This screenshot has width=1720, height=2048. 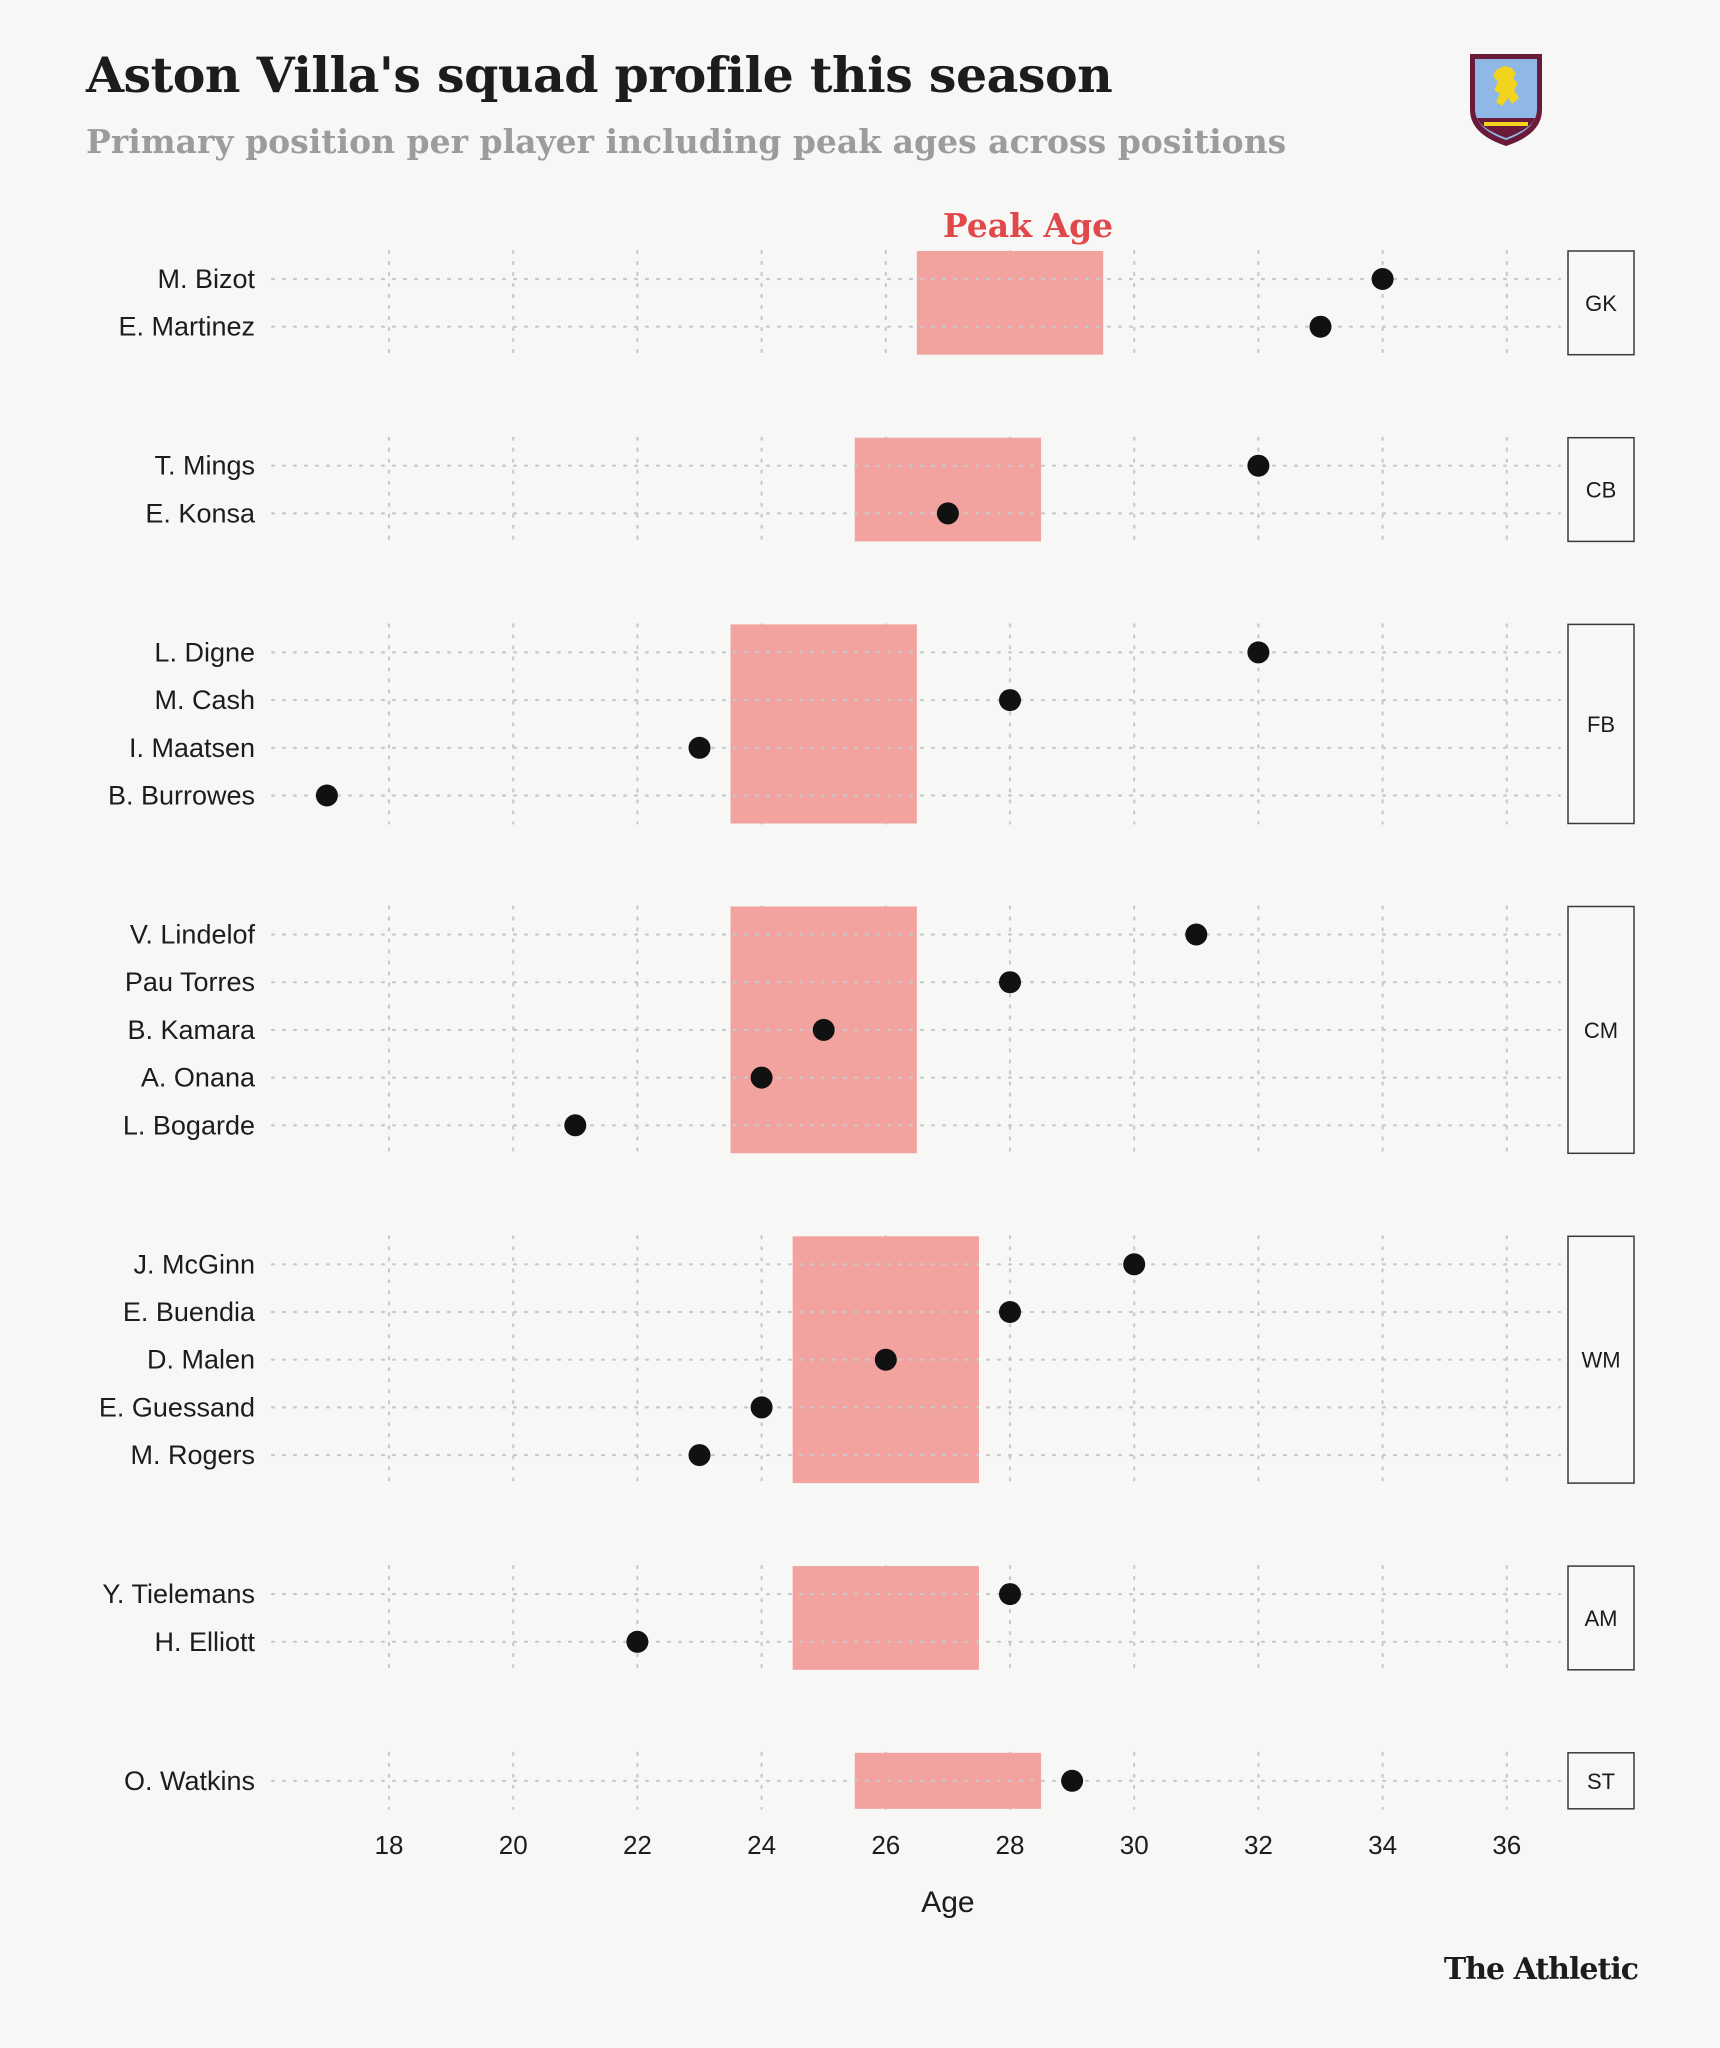 I want to click on player-name: E. Martinez, so click(x=186, y=327).